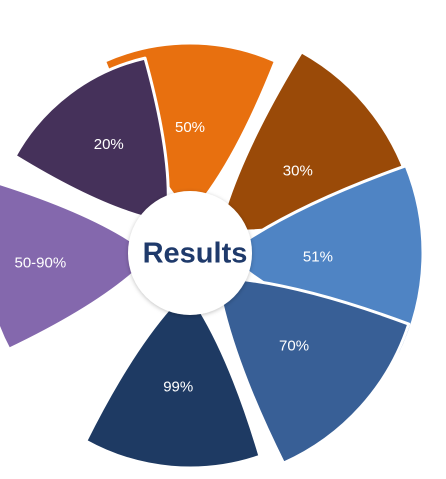 Image resolution: width=446 pixels, height=479 pixels. Describe the element at coordinates (195, 254) in the screenshot. I see `center-label: Results` at that location.